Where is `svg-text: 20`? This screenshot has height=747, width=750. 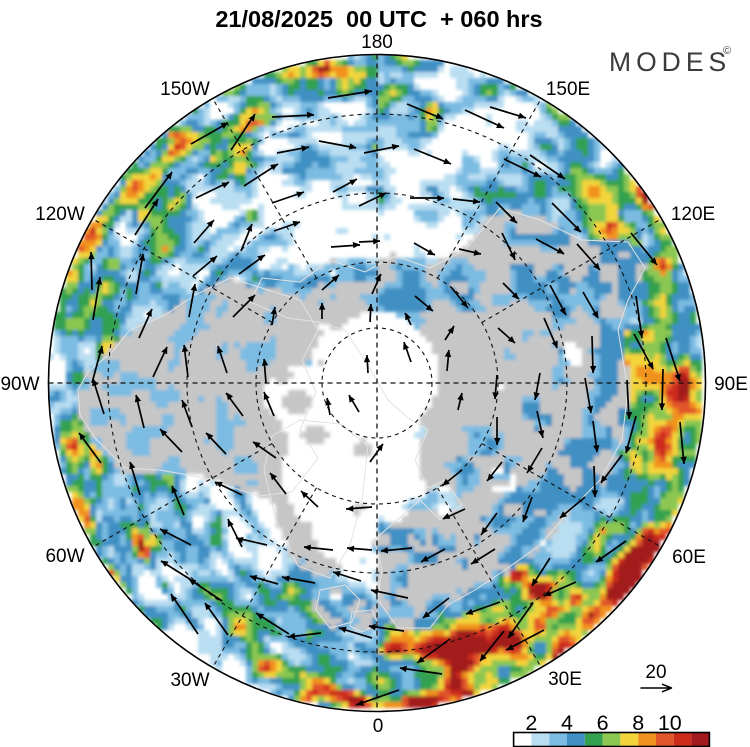 svg-text: 20 is located at coordinates (655, 672).